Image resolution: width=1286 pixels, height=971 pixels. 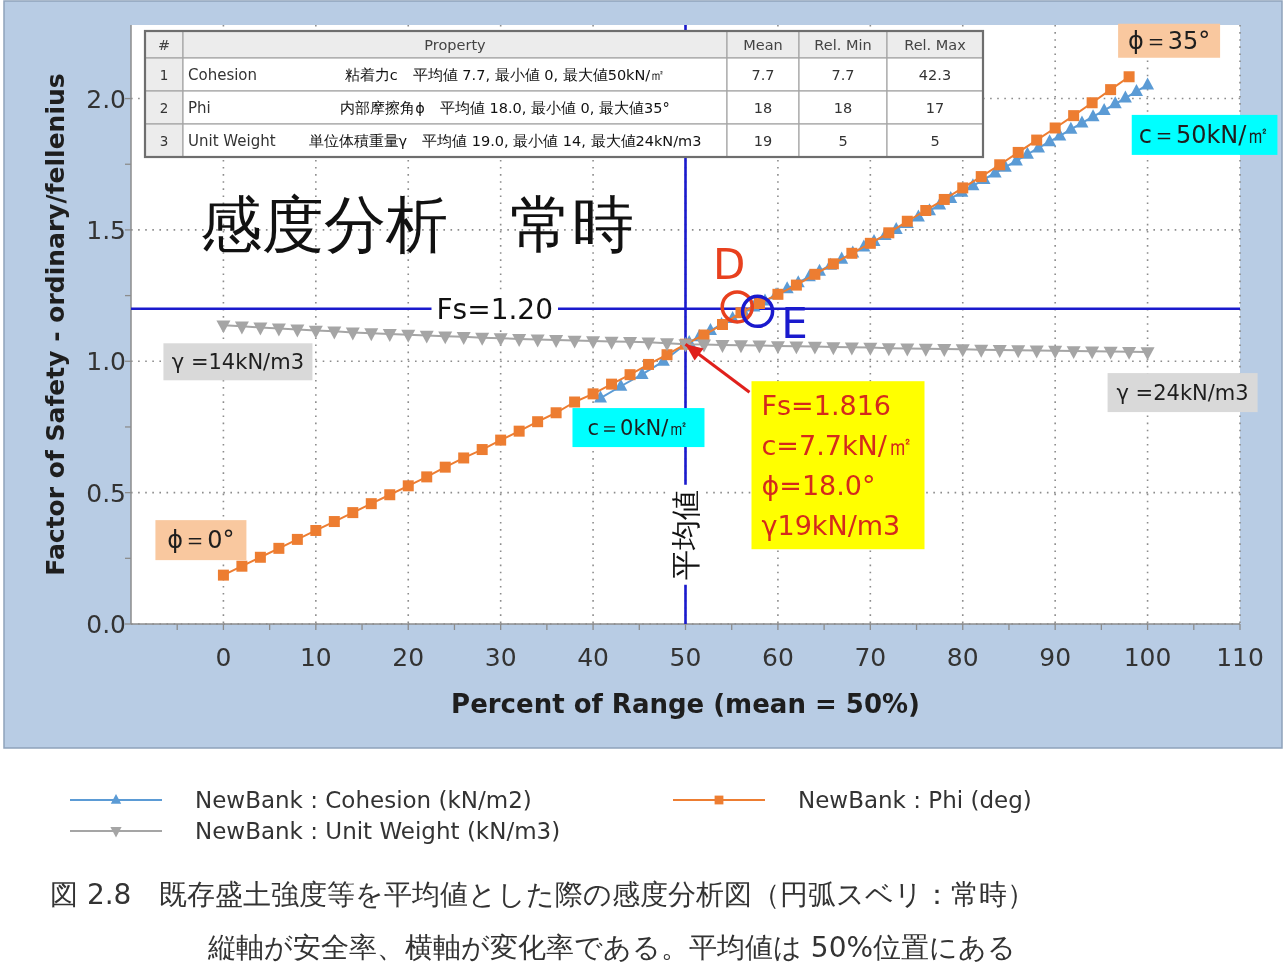 I want to click on annotation: Fs=1.816 c=7.7kN/㎡ ϕ=18.0° γ19kN/m3, so click(x=837, y=465).